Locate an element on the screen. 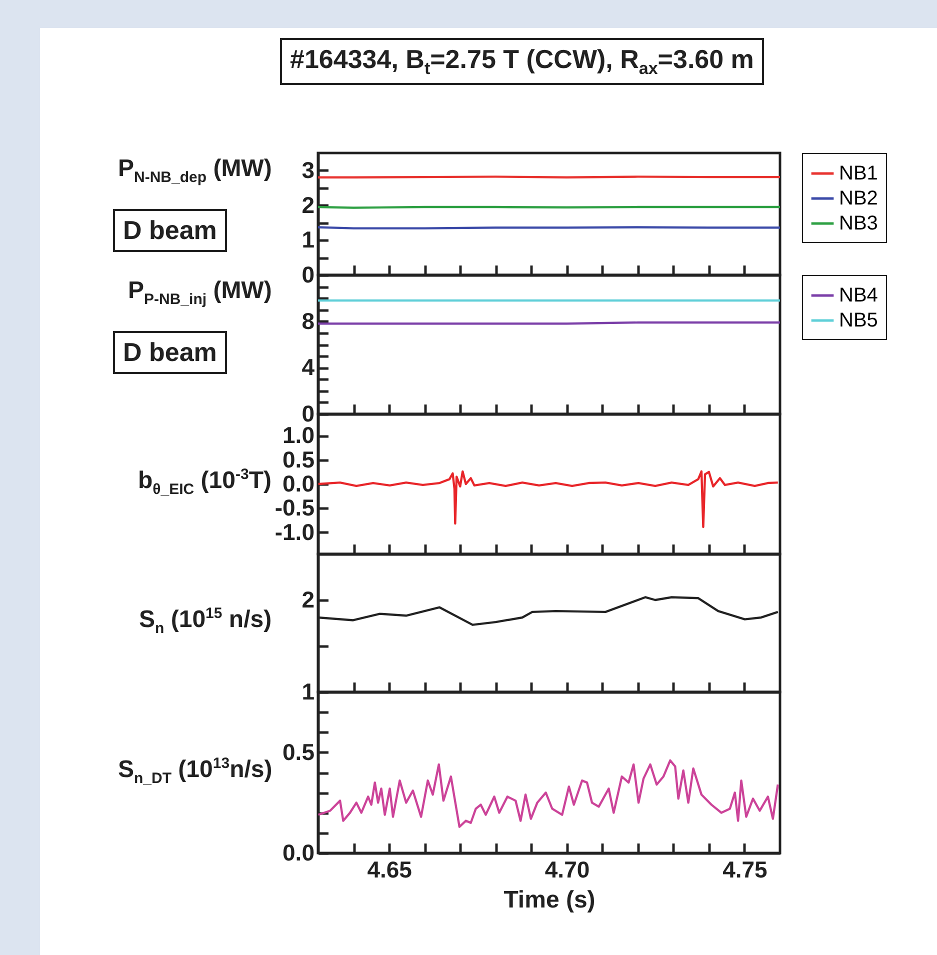  legend-label: NB3 is located at coordinates (858, 223).